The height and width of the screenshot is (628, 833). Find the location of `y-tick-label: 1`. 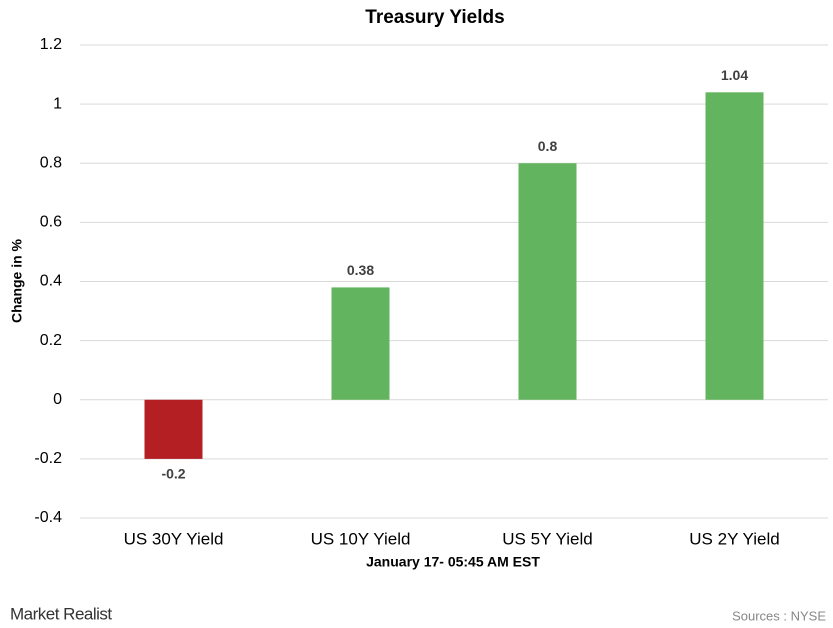

y-tick-label: 1 is located at coordinates (57, 103).